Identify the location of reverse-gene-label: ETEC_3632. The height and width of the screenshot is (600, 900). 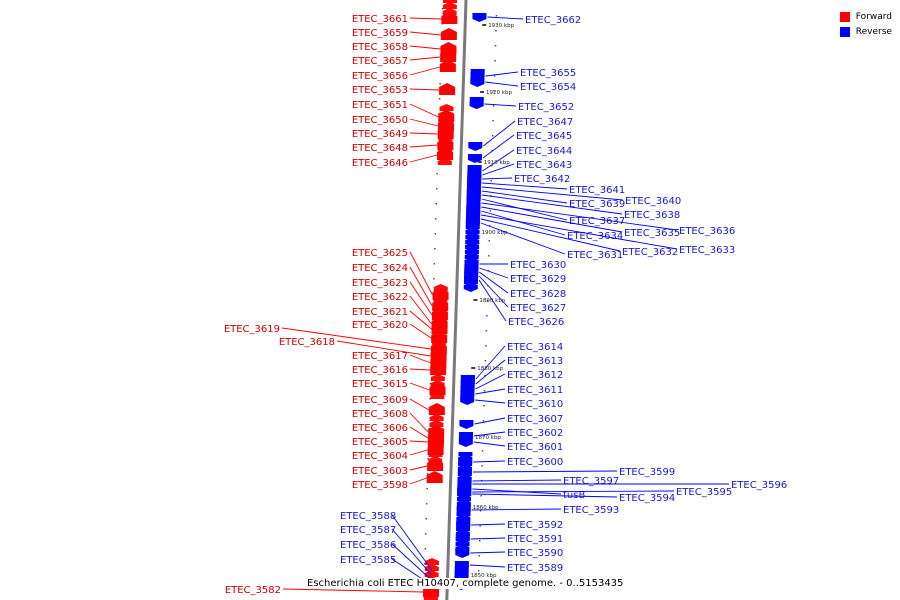
(650, 252).